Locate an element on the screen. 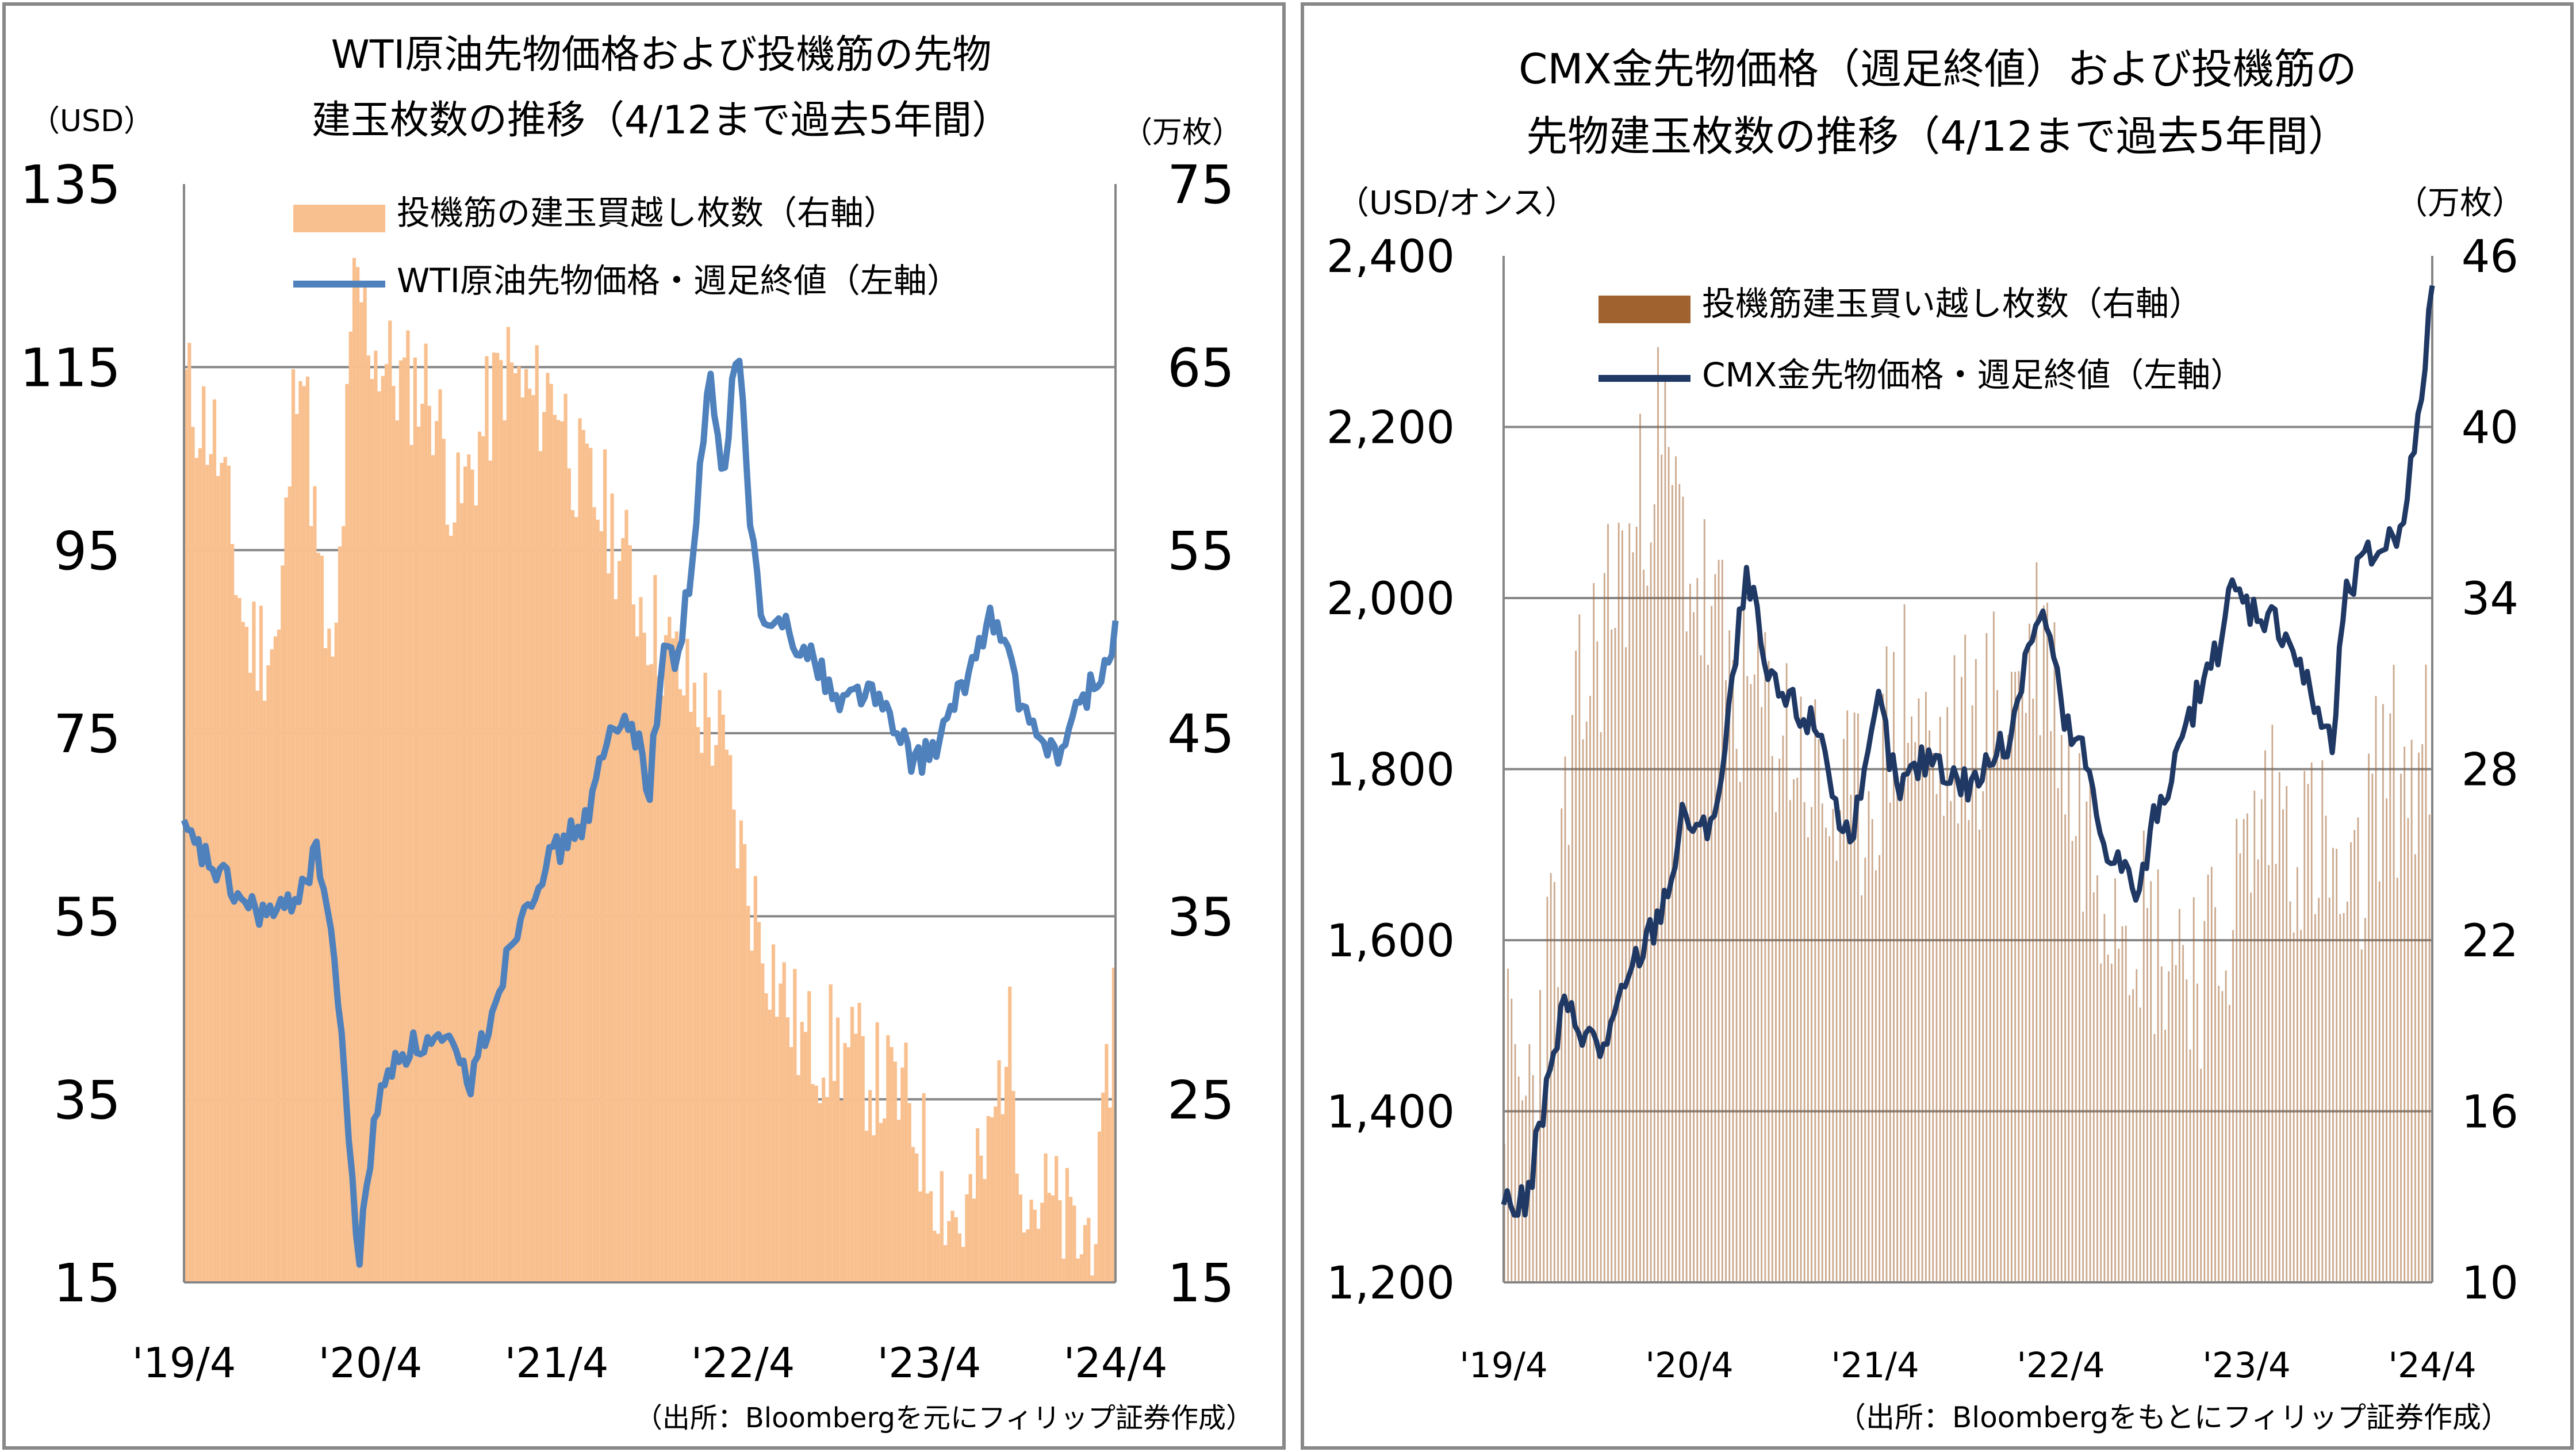  y-right-tick: 45 is located at coordinates (1201, 734).